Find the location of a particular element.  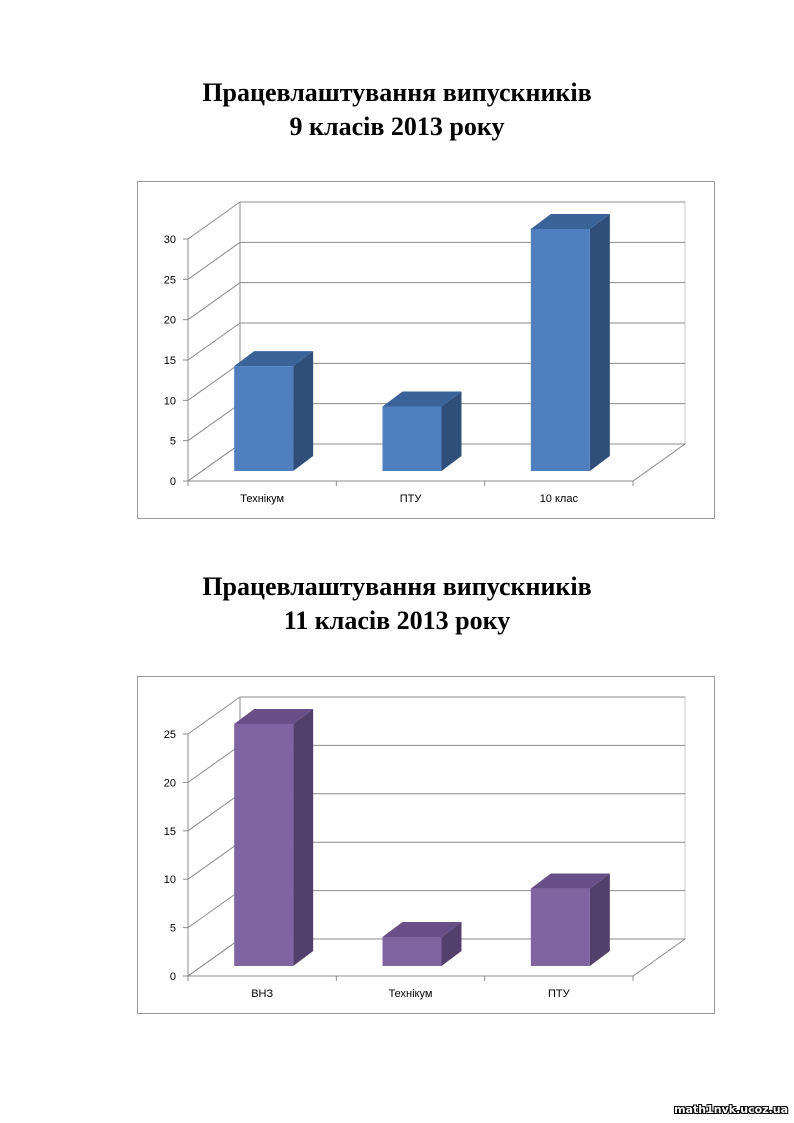

chart-1-title-line-1: Працевлаштування випускників is located at coordinates (397, 92).